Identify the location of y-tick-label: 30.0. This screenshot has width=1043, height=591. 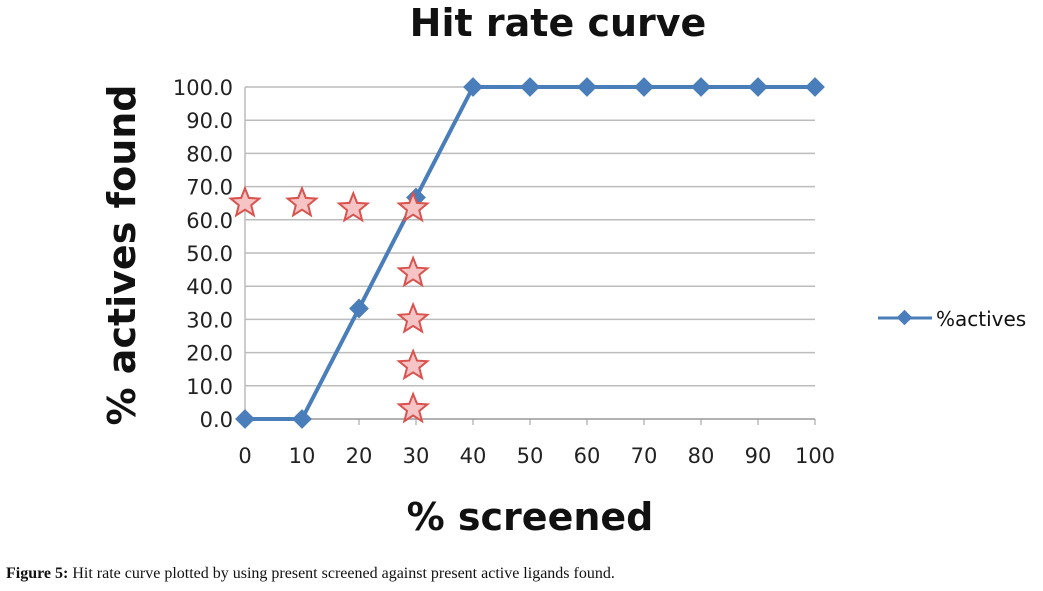
(209, 320).